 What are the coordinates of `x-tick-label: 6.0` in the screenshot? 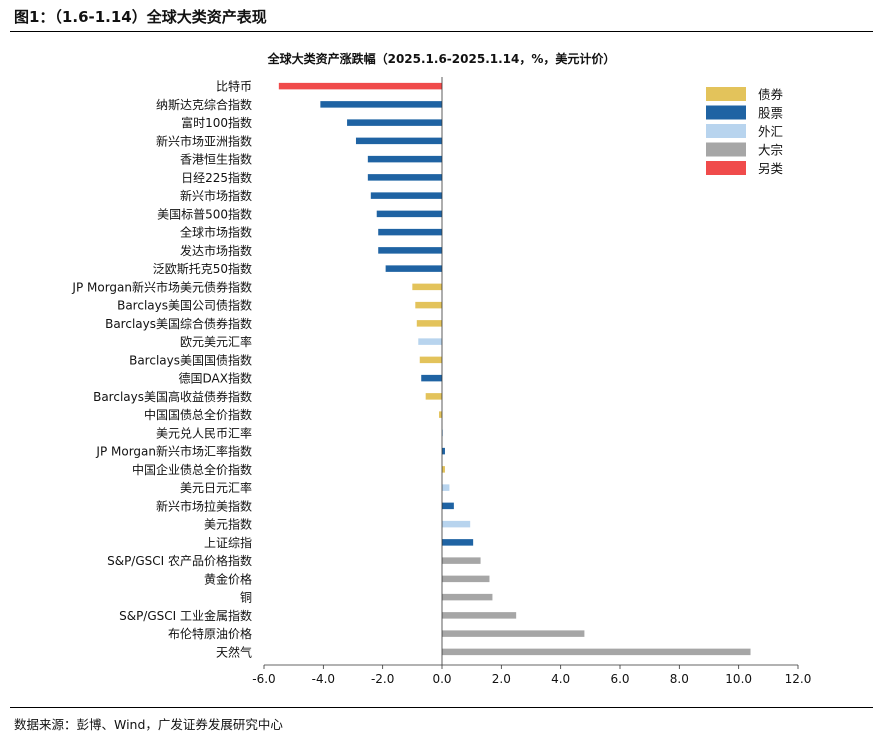 It's located at (619, 679).